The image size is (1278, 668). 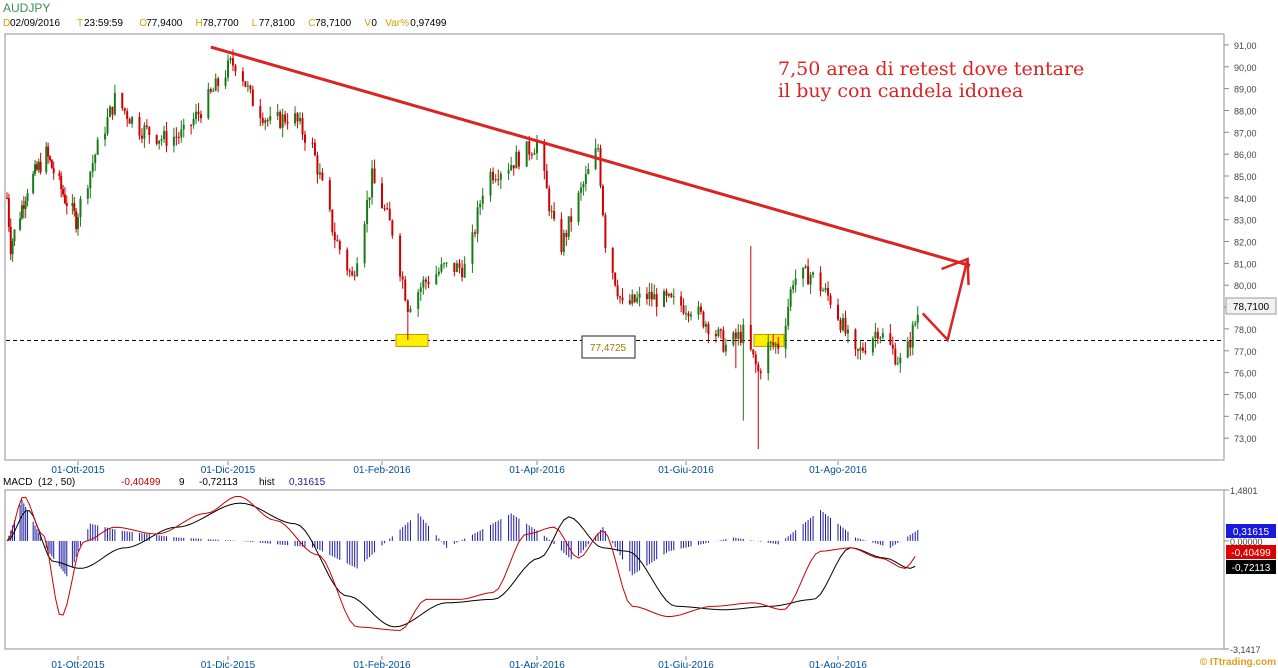 I want to click on macd-value-tags: 0,31615 -0,40499 -0,72113, so click(x=1251, y=549).